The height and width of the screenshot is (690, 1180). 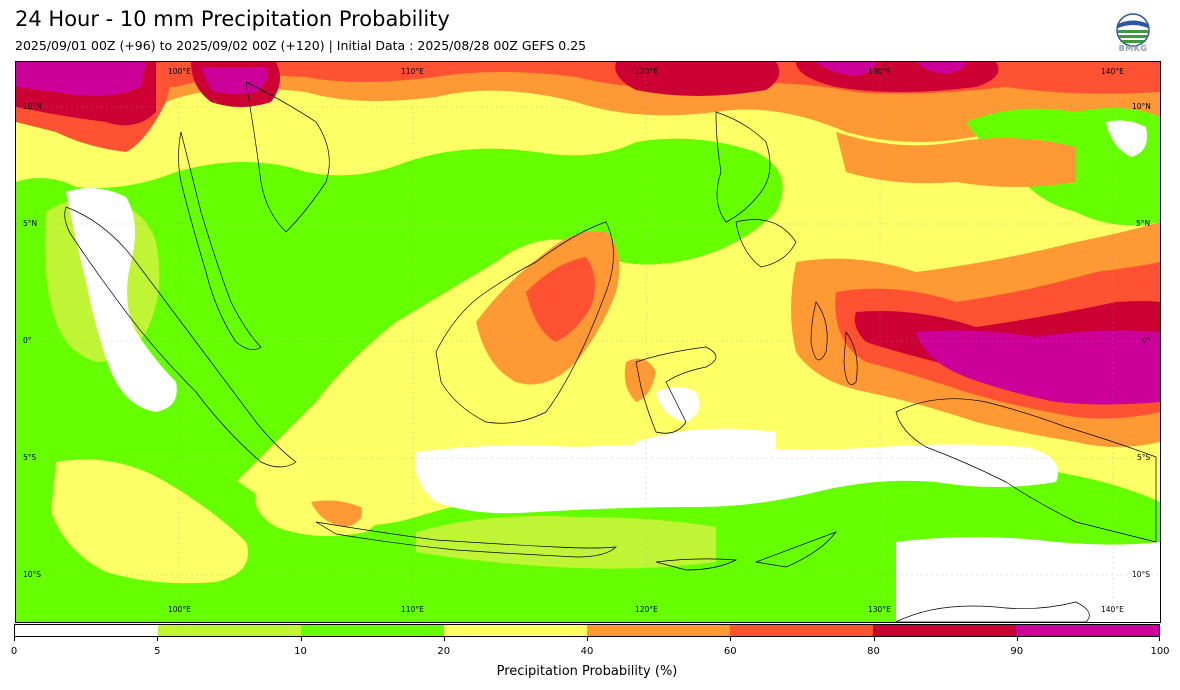 What do you see at coordinates (1160, 651) in the screenshot?
I see `colorbar-tick-label: 100` at bounding box center [1160, 651].